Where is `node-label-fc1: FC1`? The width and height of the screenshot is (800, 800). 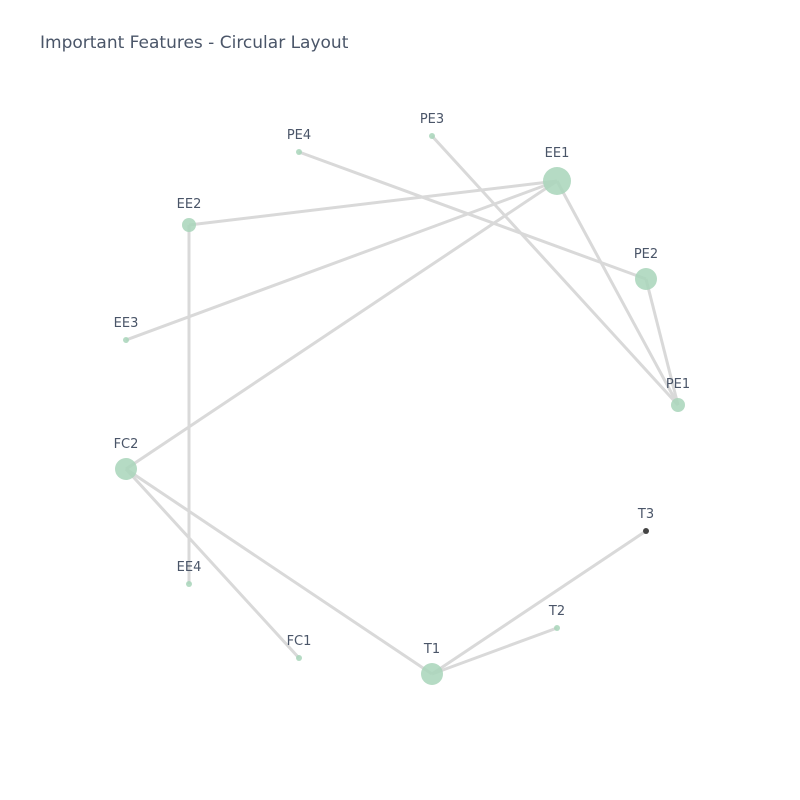
node-label-fc1: FC1 is located at coordinates (299, 641).